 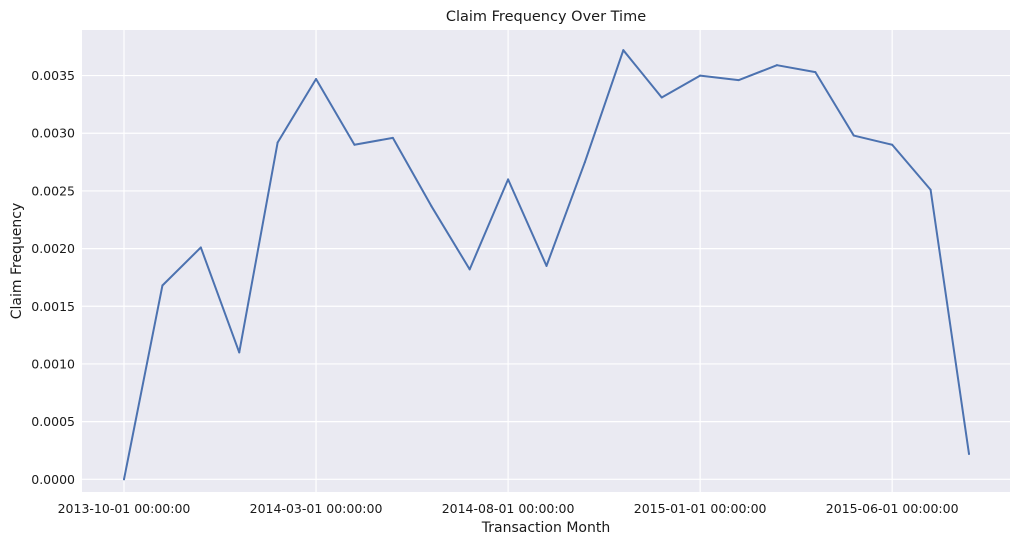 I want to click on x-tick-label: 2013-10-01 00:00:00, so click(x=124, y=508).